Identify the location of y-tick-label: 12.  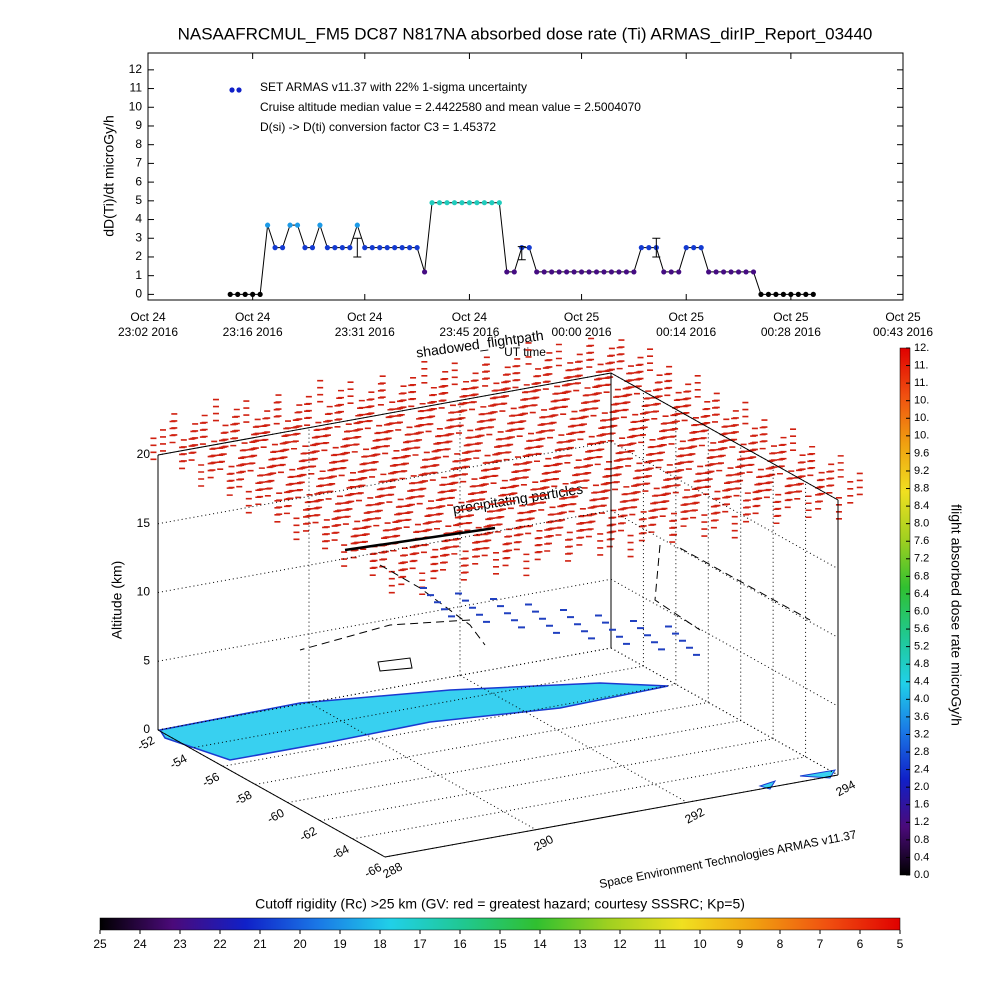
(136, 69).